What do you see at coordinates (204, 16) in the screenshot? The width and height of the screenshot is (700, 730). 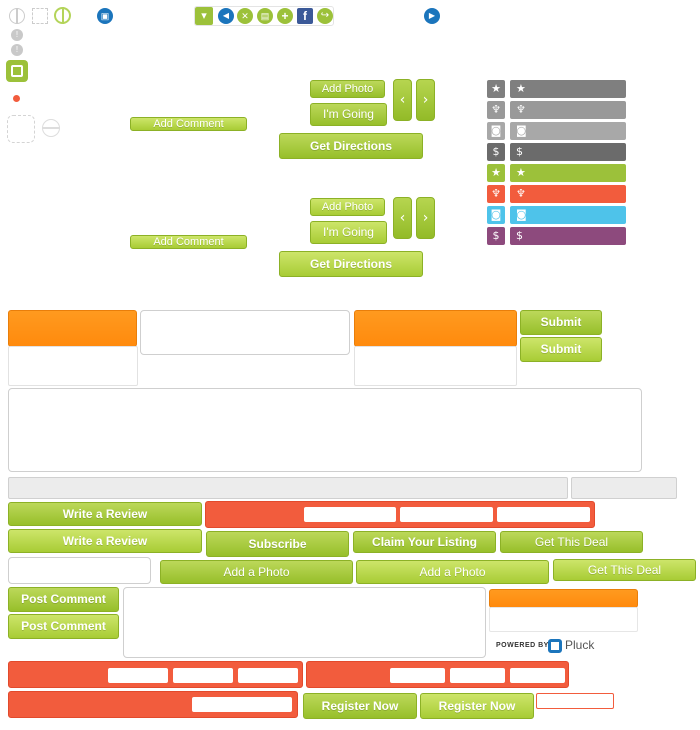 I see `dropdown-button: ▾` at bounding box center [204, 16].